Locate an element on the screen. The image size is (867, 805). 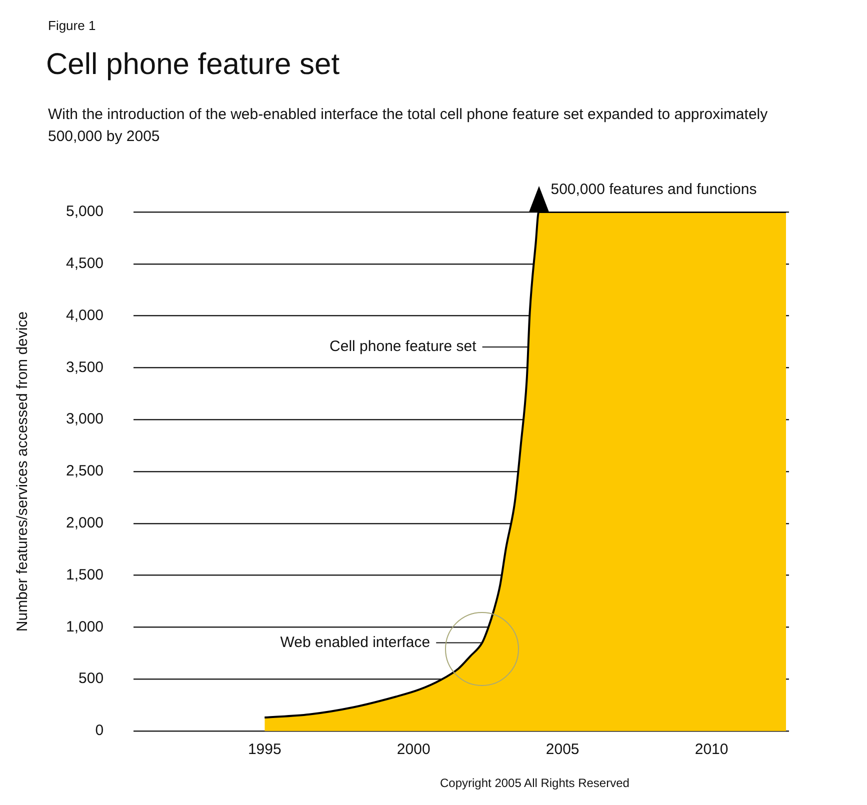
x-tick-label: 1995 is located at coordinates (265, 749).